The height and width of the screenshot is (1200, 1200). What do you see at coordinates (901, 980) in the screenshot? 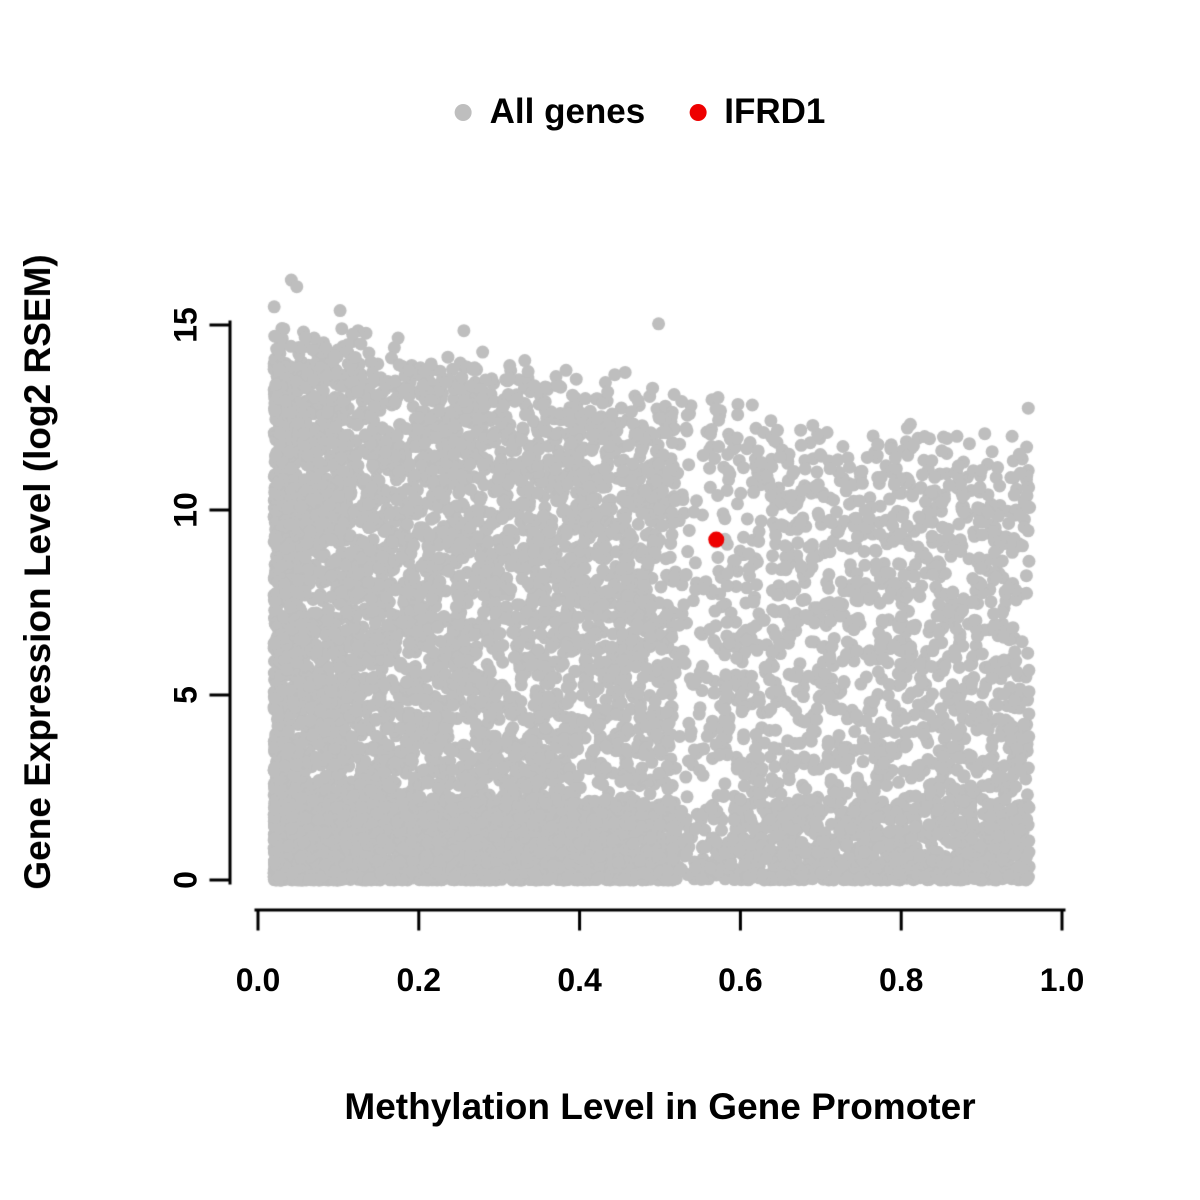
I see `x-tick-label: 0.8` at bounding box center [901, 980].